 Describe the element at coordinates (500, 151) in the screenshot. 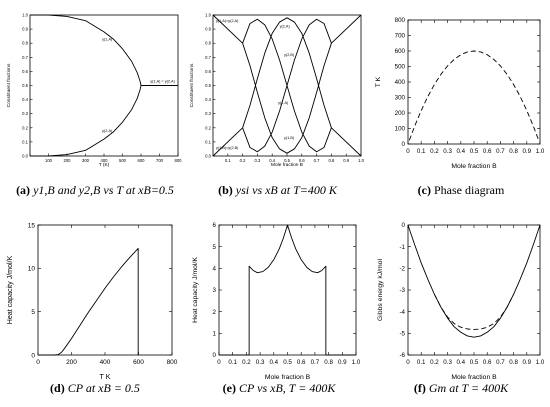

I see `x-tick-label: 0.7` at that location.